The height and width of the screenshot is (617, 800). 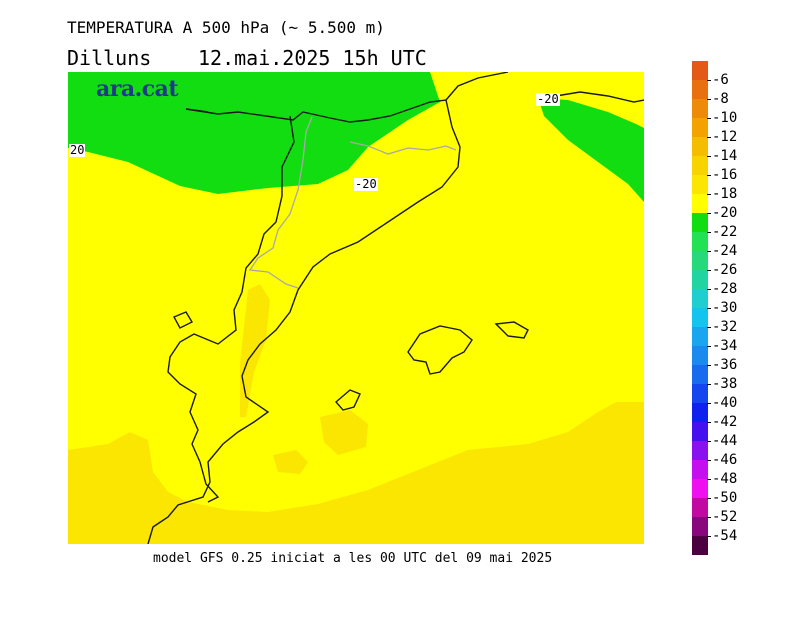 I want to click on legend-tick-label: -24, so click(x=721, y=251).